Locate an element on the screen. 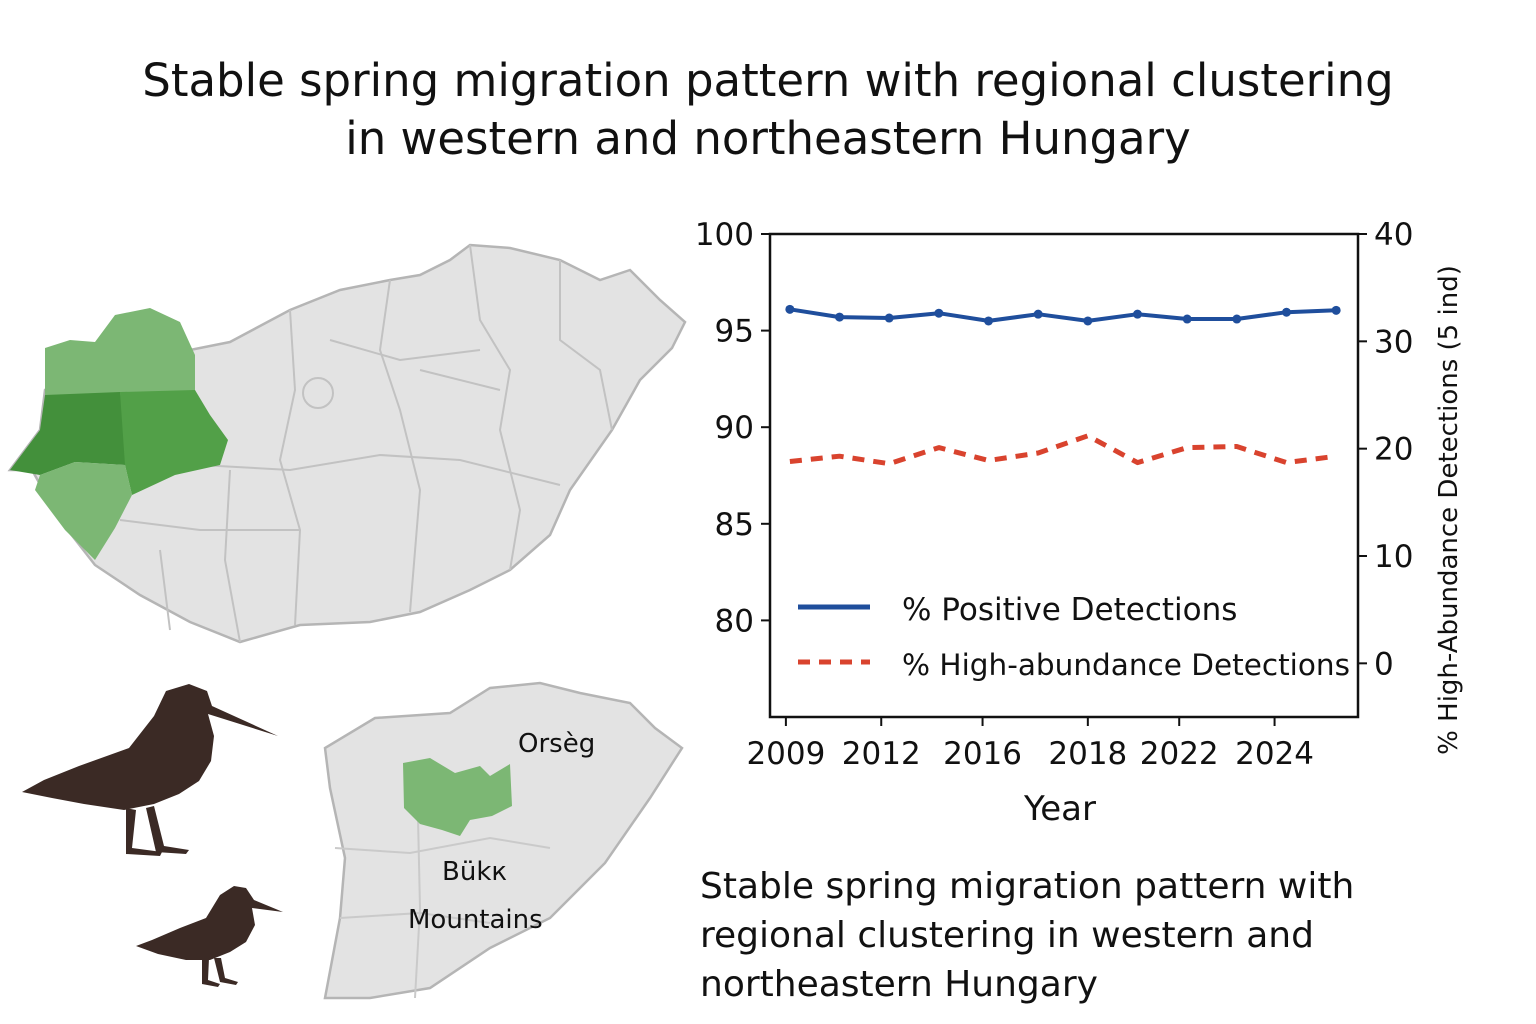 The width and height of the screenshot is (1536, 1024). right-y-tick-label: 0 is located at coordinates (1384, 664).